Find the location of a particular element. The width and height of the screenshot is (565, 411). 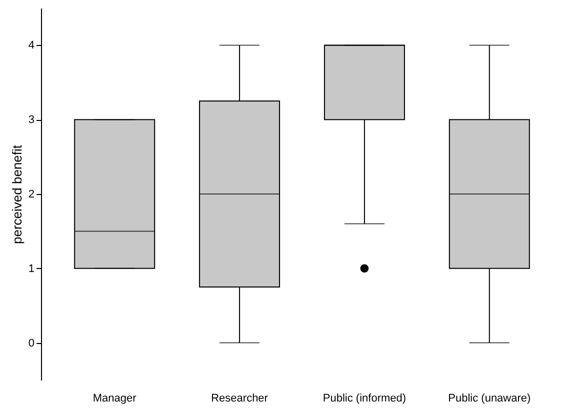

y-tick-label: 0 is located at coordinates (31, 343).